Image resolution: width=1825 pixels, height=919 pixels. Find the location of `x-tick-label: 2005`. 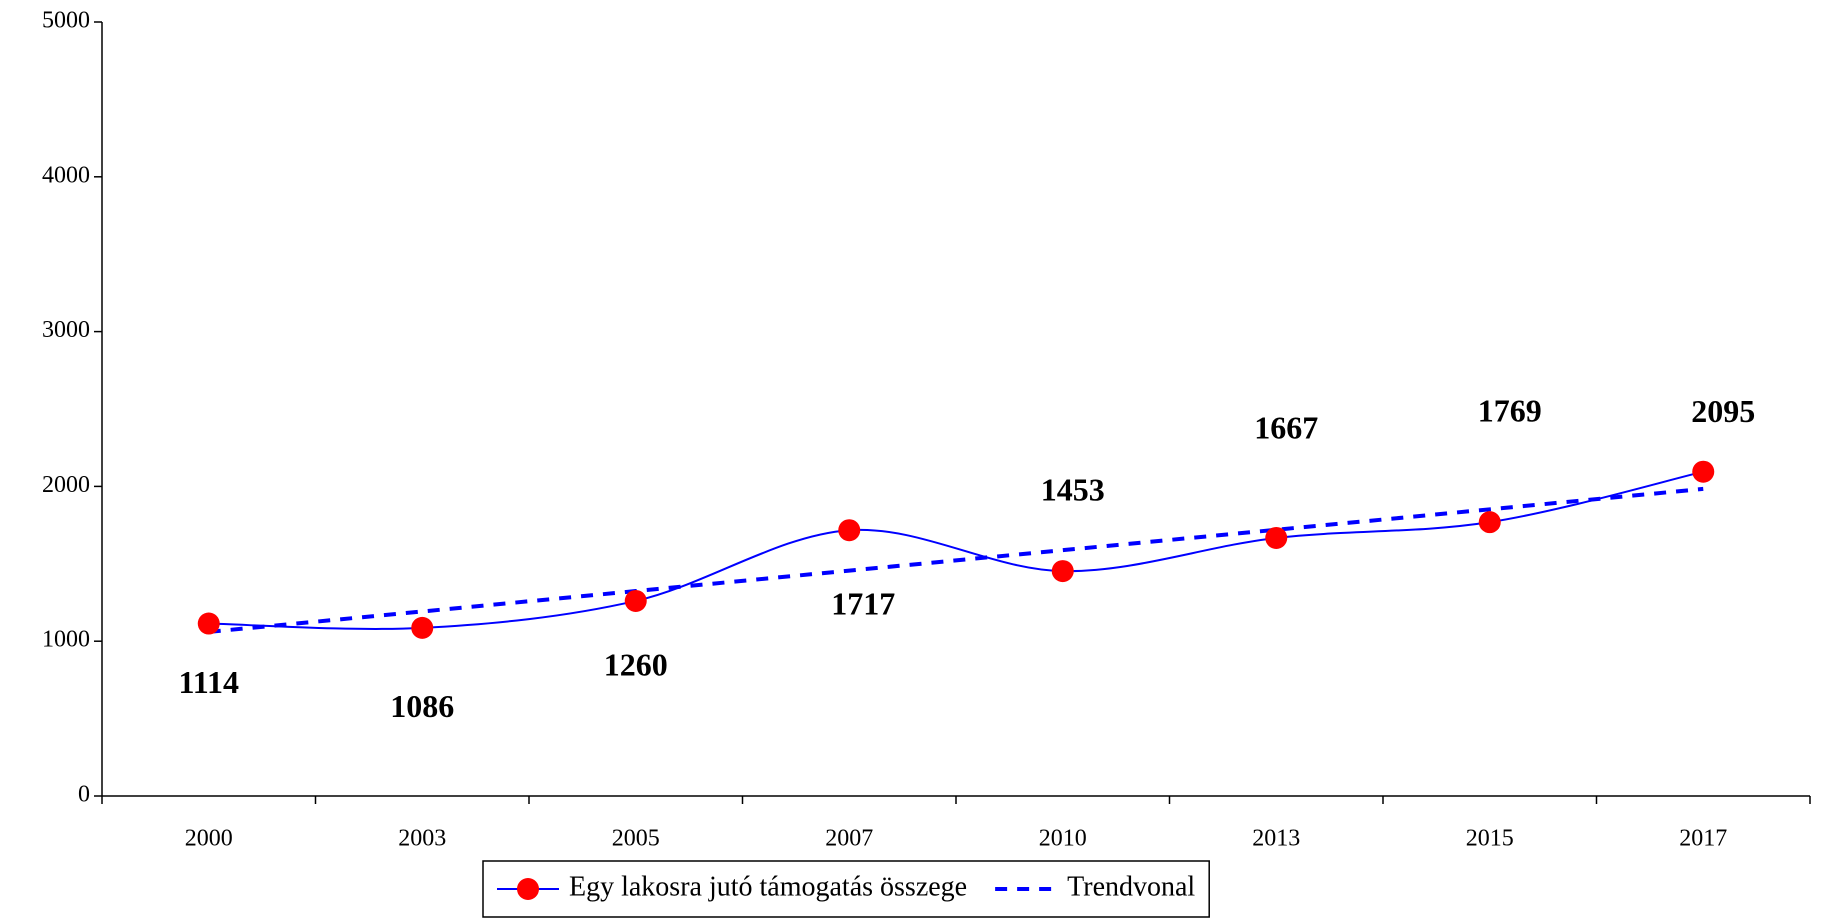

x-tick-label: 2005 is located at coordinates (636, 839).